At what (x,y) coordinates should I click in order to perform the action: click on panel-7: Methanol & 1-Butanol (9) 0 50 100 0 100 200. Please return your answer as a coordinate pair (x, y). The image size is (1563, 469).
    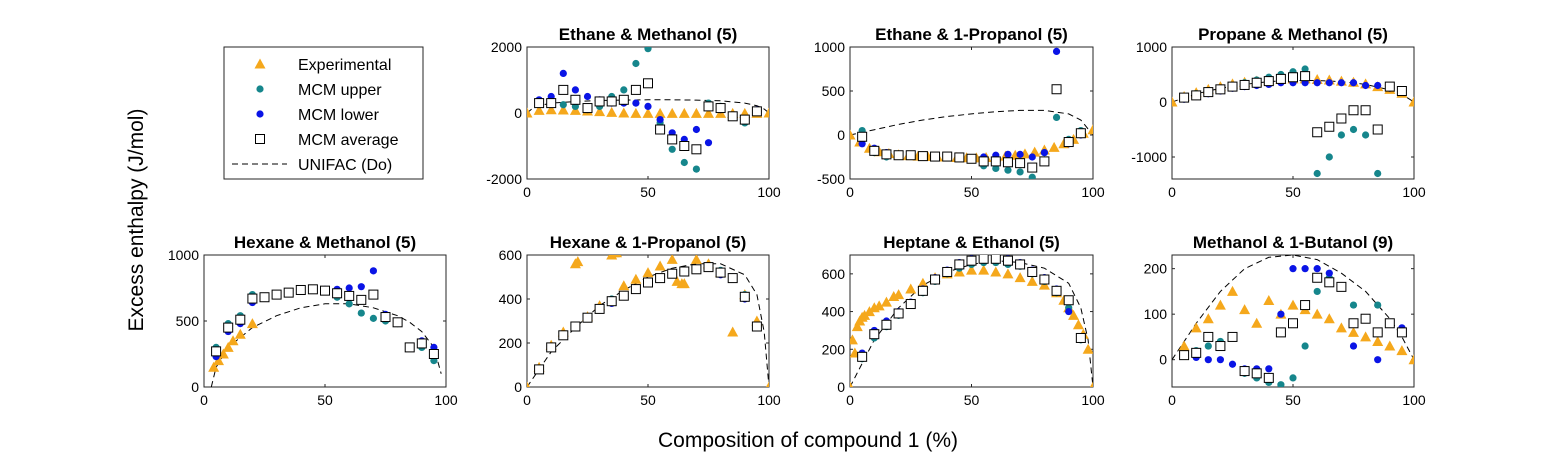
    Looking at the image, I should click on (1285, 320).